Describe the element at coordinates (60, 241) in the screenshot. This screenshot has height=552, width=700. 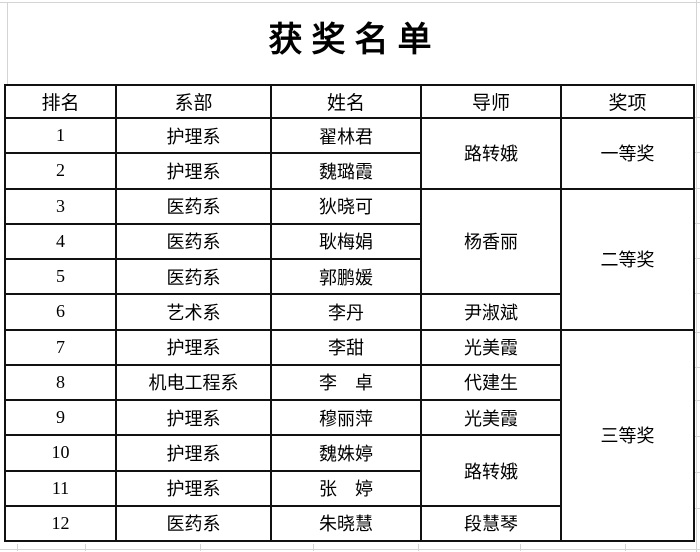
I see `rank-cell: 4` at that location.